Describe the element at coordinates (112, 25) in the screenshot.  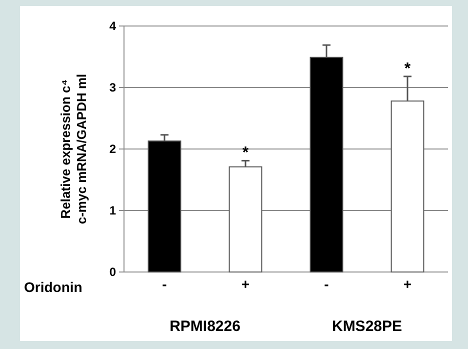
I see `y-tick-label: 4` at that location.